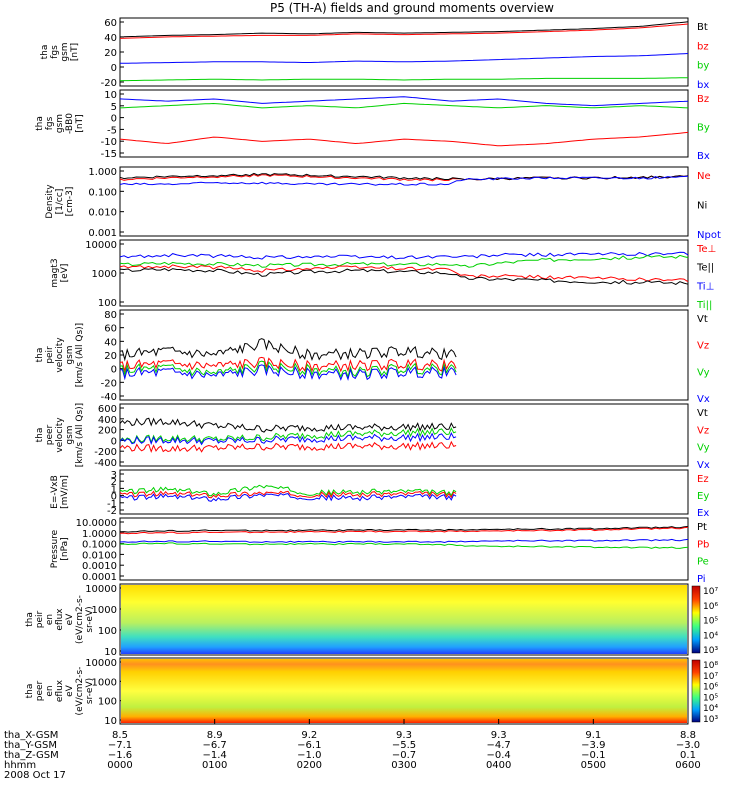 Image resolution: width=750 pixels, height=800 pixels. Describe the element at coordinates (110, 315) in the screenshot. I see `y-tick-label: 80` at that location.